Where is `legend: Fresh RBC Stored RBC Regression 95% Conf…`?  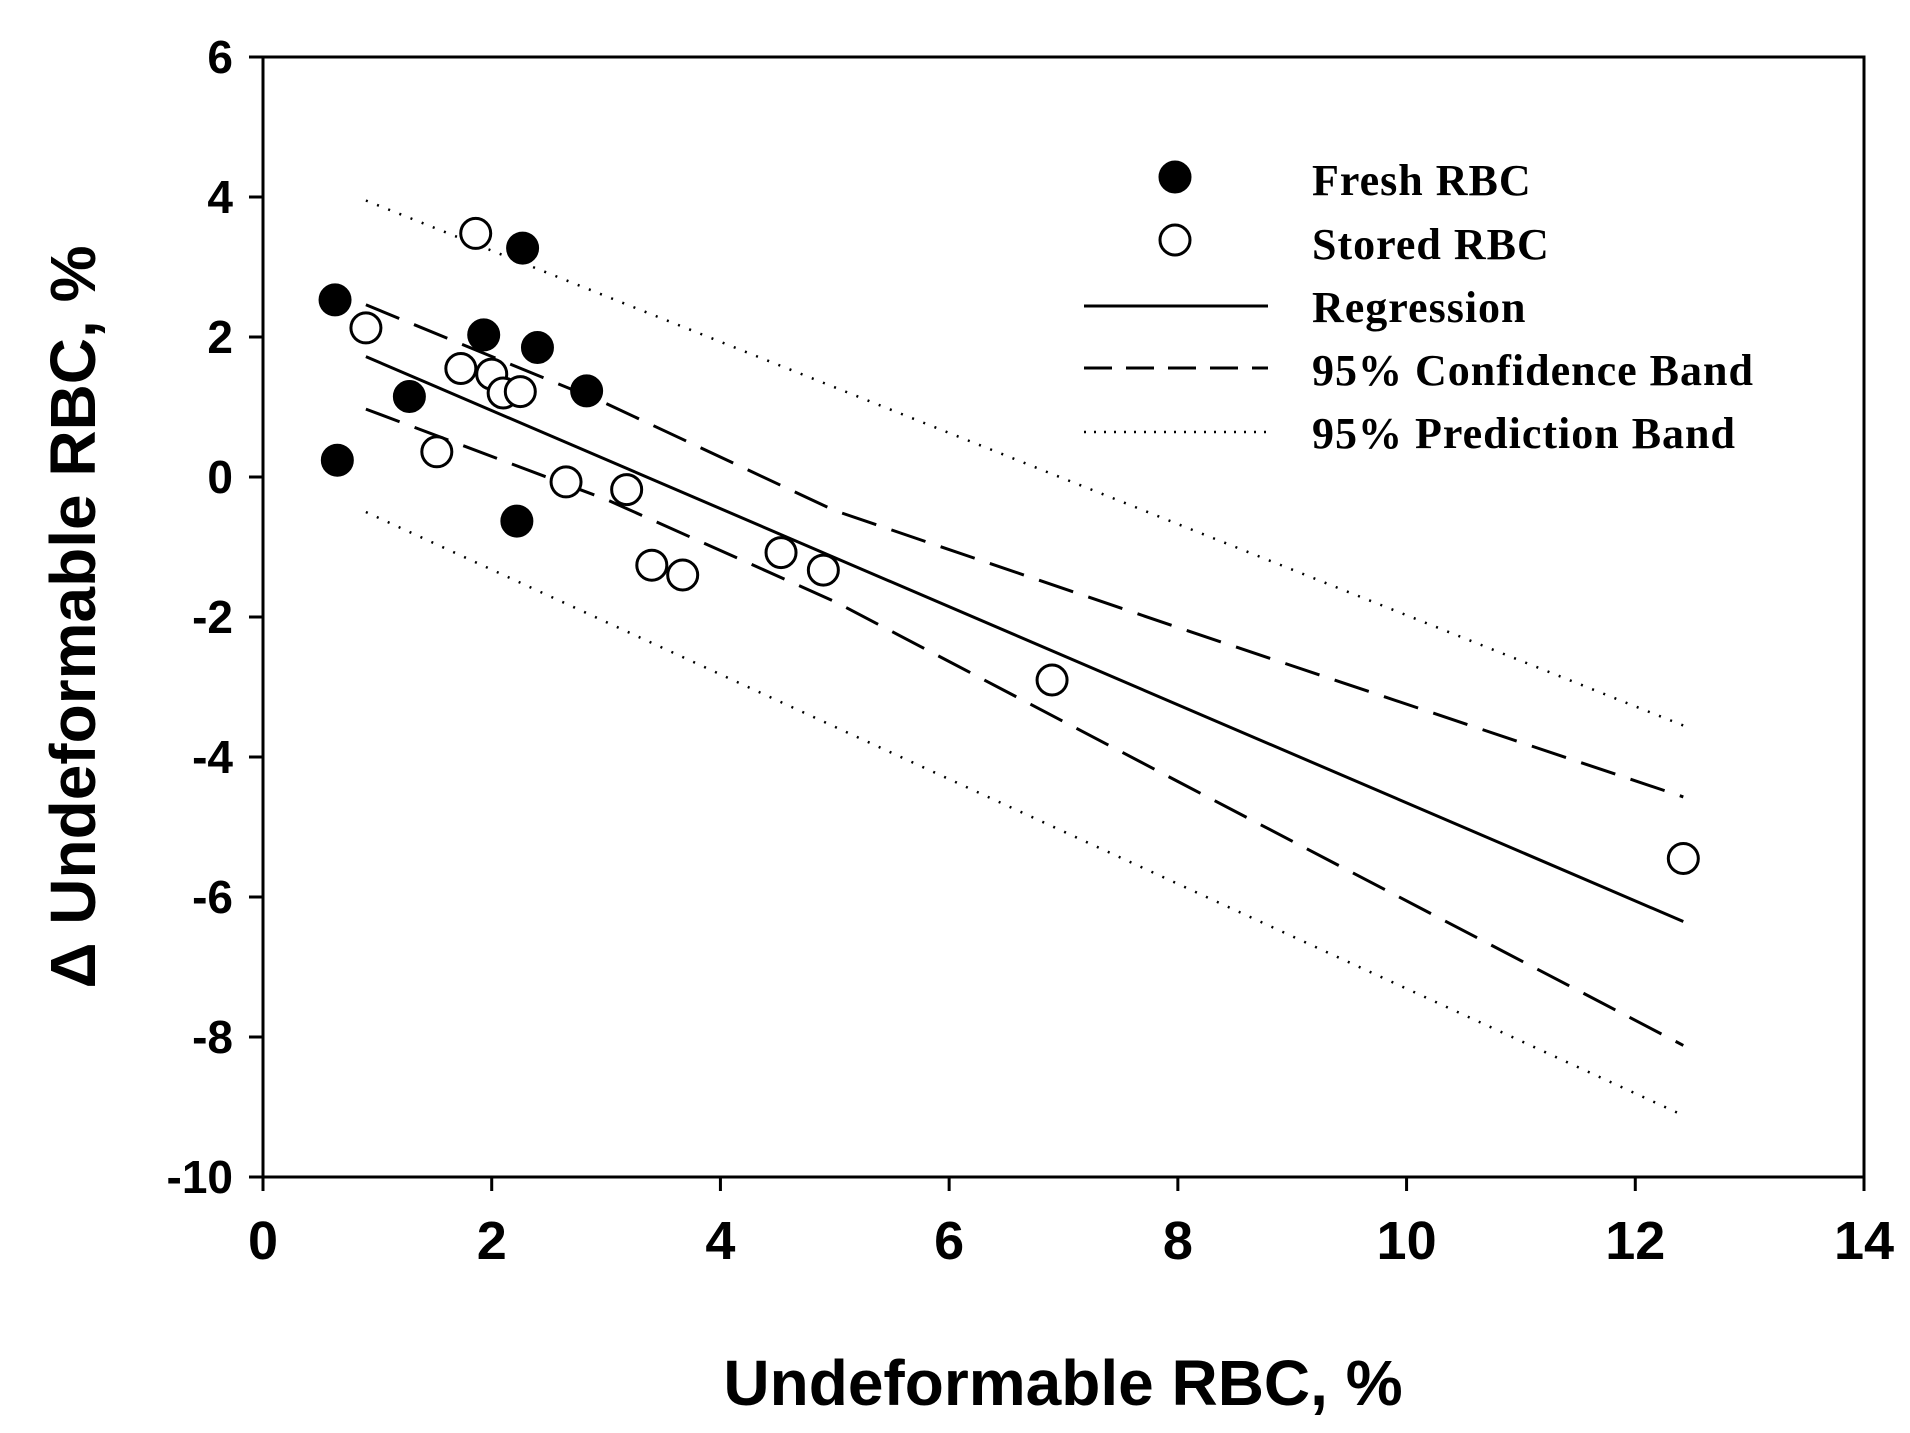 legend: Fresh RBC Stored RBC Regression 95% Conf… is located at coordinates (1419, 307).